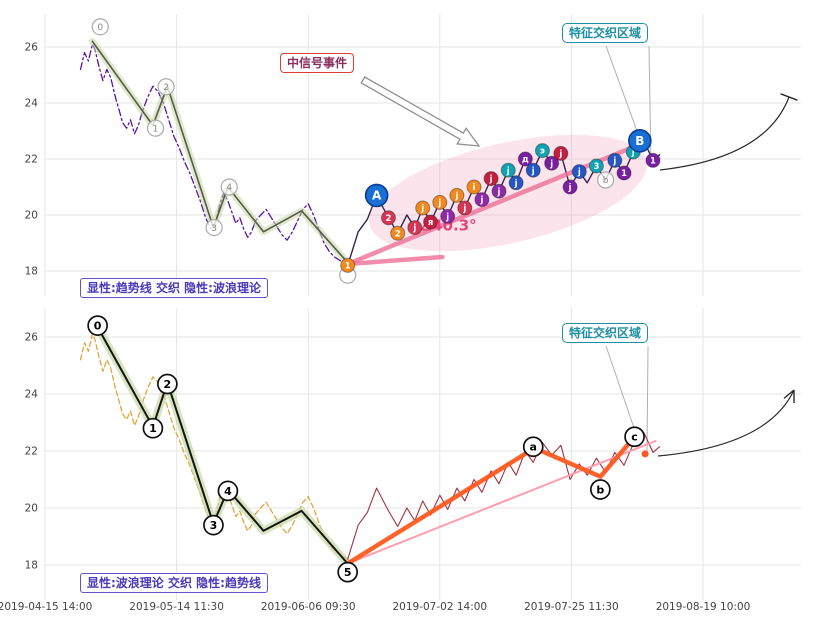 Image resolution: width=839 pixels, height=617 pixels. I want to click on feature-region-label-bottom: 特征交织区域, so click(605, 333).